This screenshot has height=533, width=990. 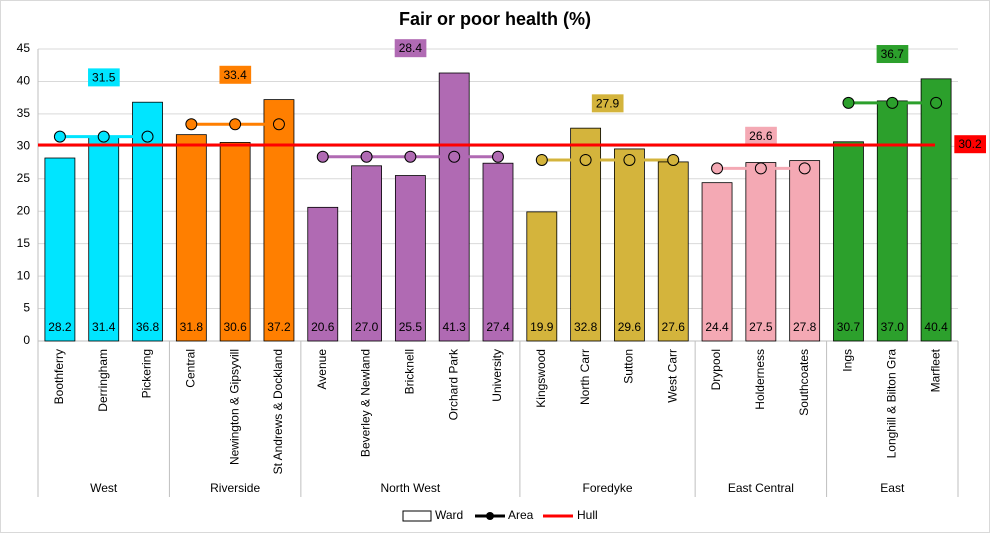 What do you see at coordinates (367, 327) in the screenshot?
I see `value-label: 27.0` at bounding box center [367, 327].